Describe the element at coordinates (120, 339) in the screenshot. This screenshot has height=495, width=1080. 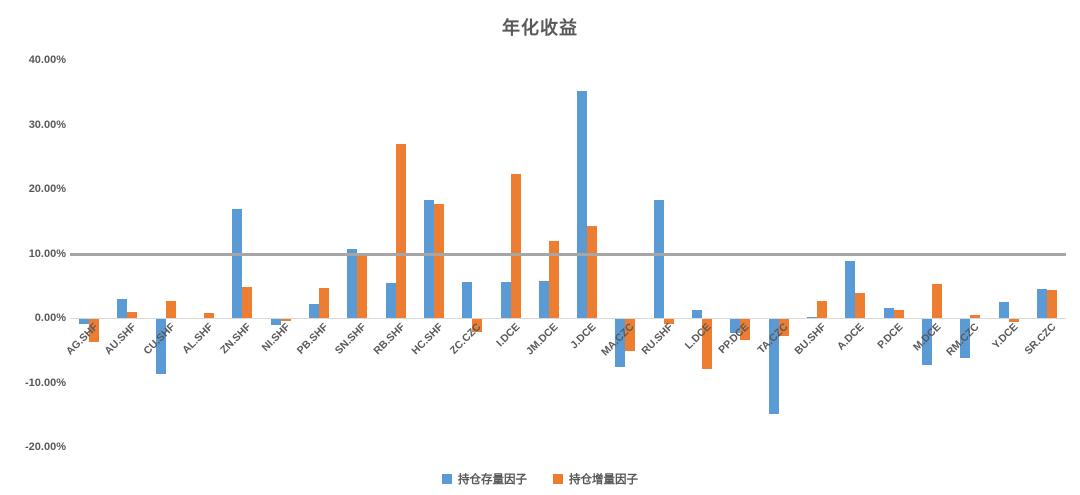
I see `x-axis-label: AU.SHF` at that location.